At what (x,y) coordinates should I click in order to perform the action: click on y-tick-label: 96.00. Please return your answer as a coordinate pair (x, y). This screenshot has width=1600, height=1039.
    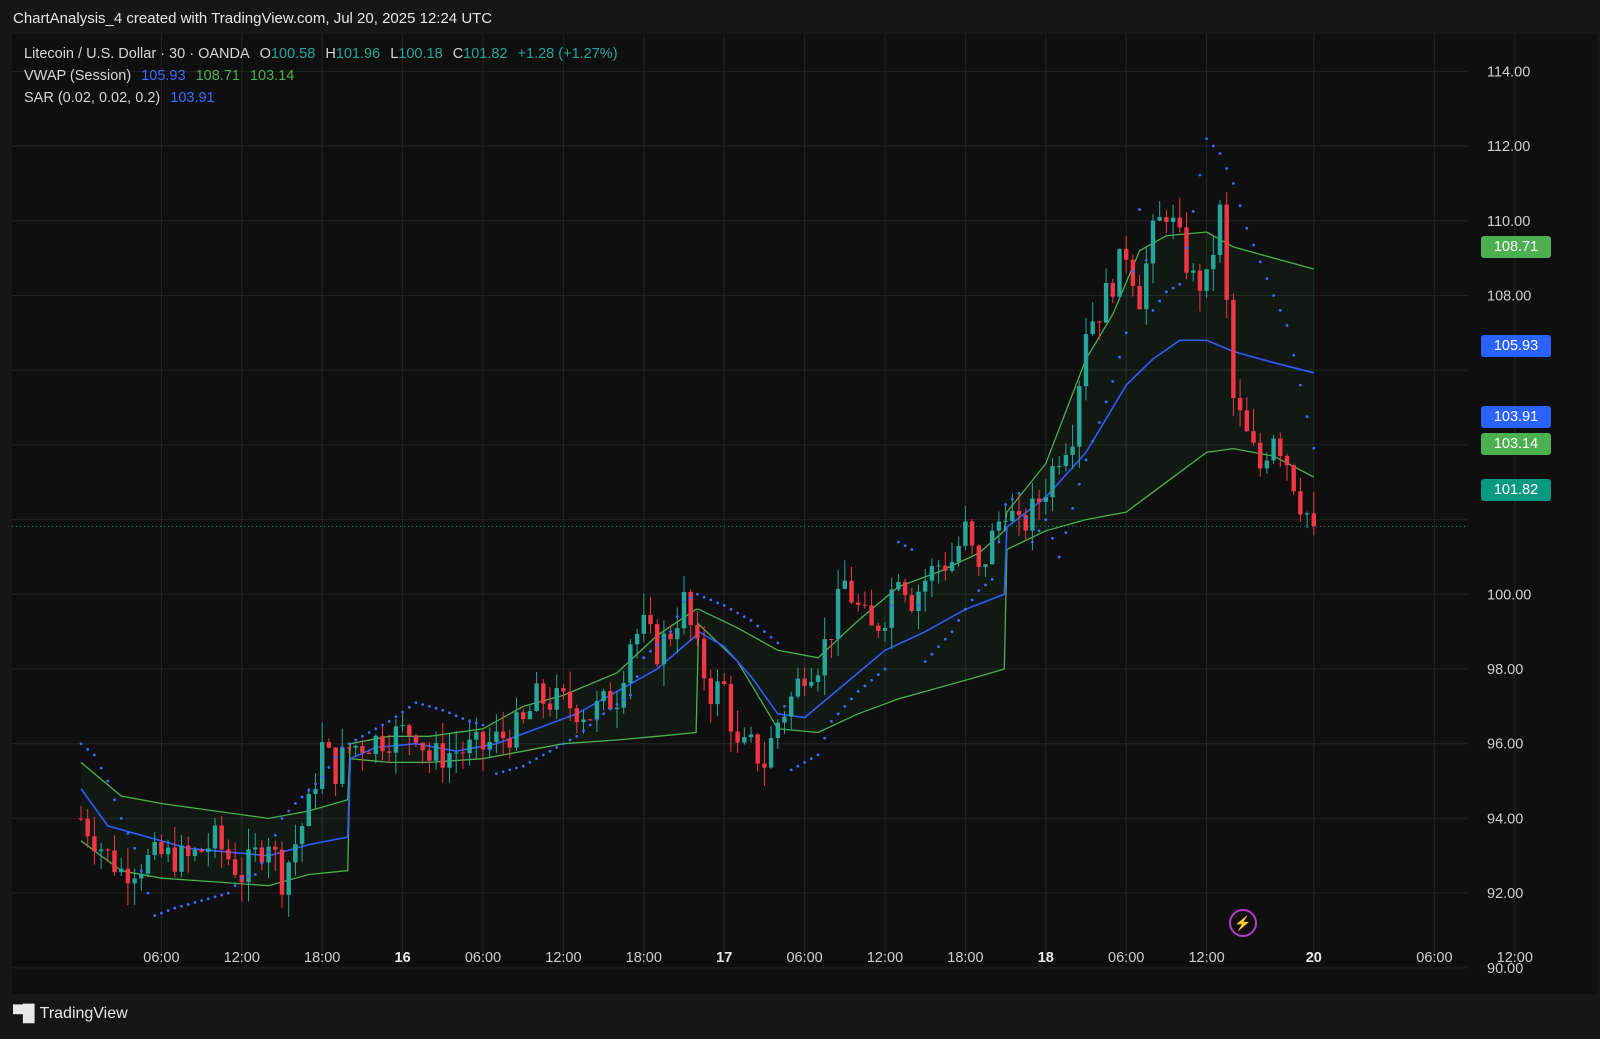
    Looking at the image, I should click on (1505, 745).